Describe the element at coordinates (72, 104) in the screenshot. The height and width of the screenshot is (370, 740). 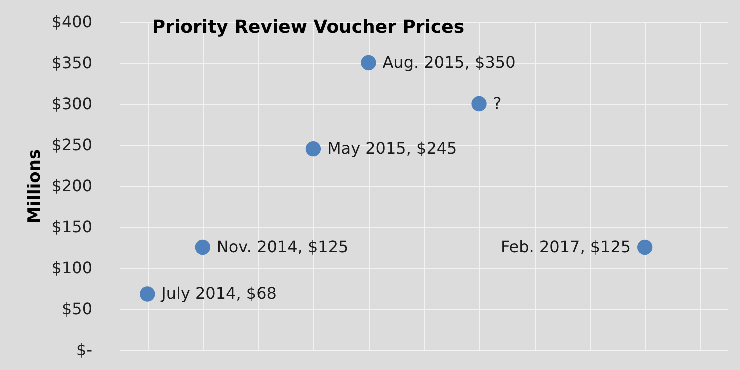
I see `y-tick-label: $300` at that location.